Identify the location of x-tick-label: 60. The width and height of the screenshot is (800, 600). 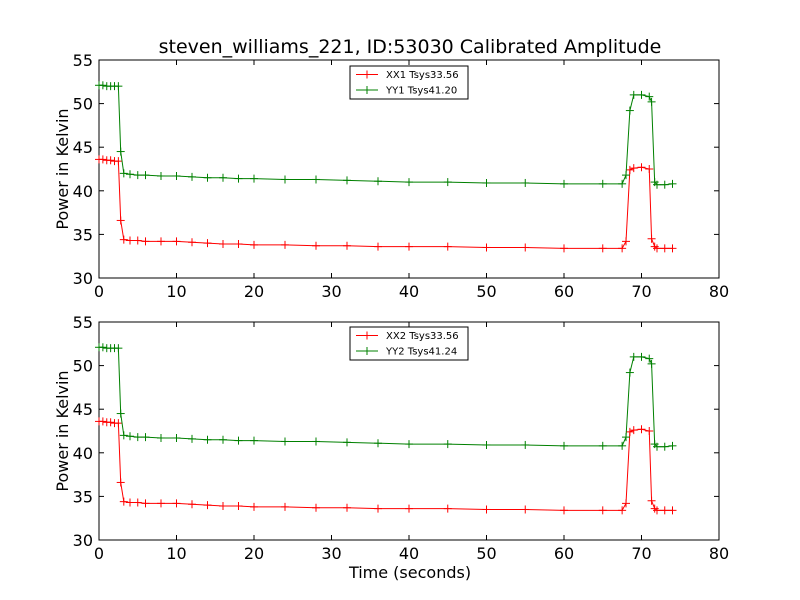
(564, 291).